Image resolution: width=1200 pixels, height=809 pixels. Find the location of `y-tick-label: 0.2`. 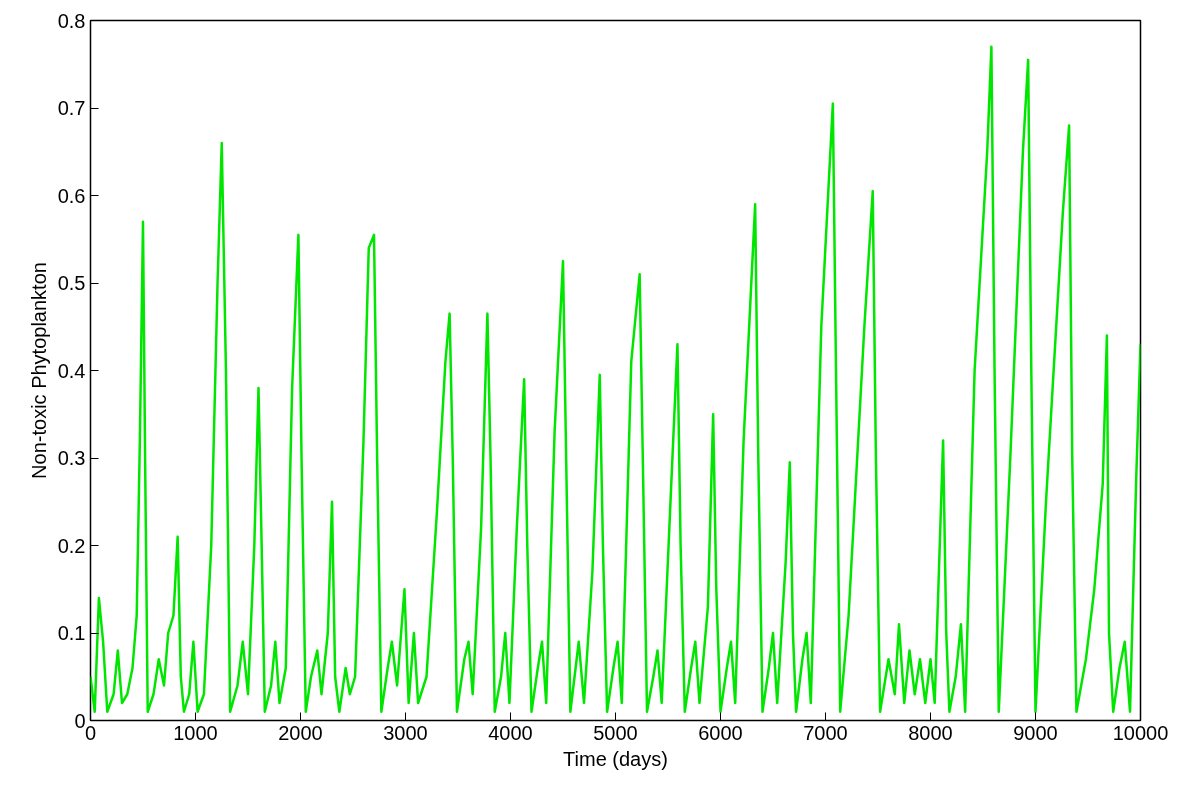

y-tick-label: 0.2 is located at coordinates (71, 545).